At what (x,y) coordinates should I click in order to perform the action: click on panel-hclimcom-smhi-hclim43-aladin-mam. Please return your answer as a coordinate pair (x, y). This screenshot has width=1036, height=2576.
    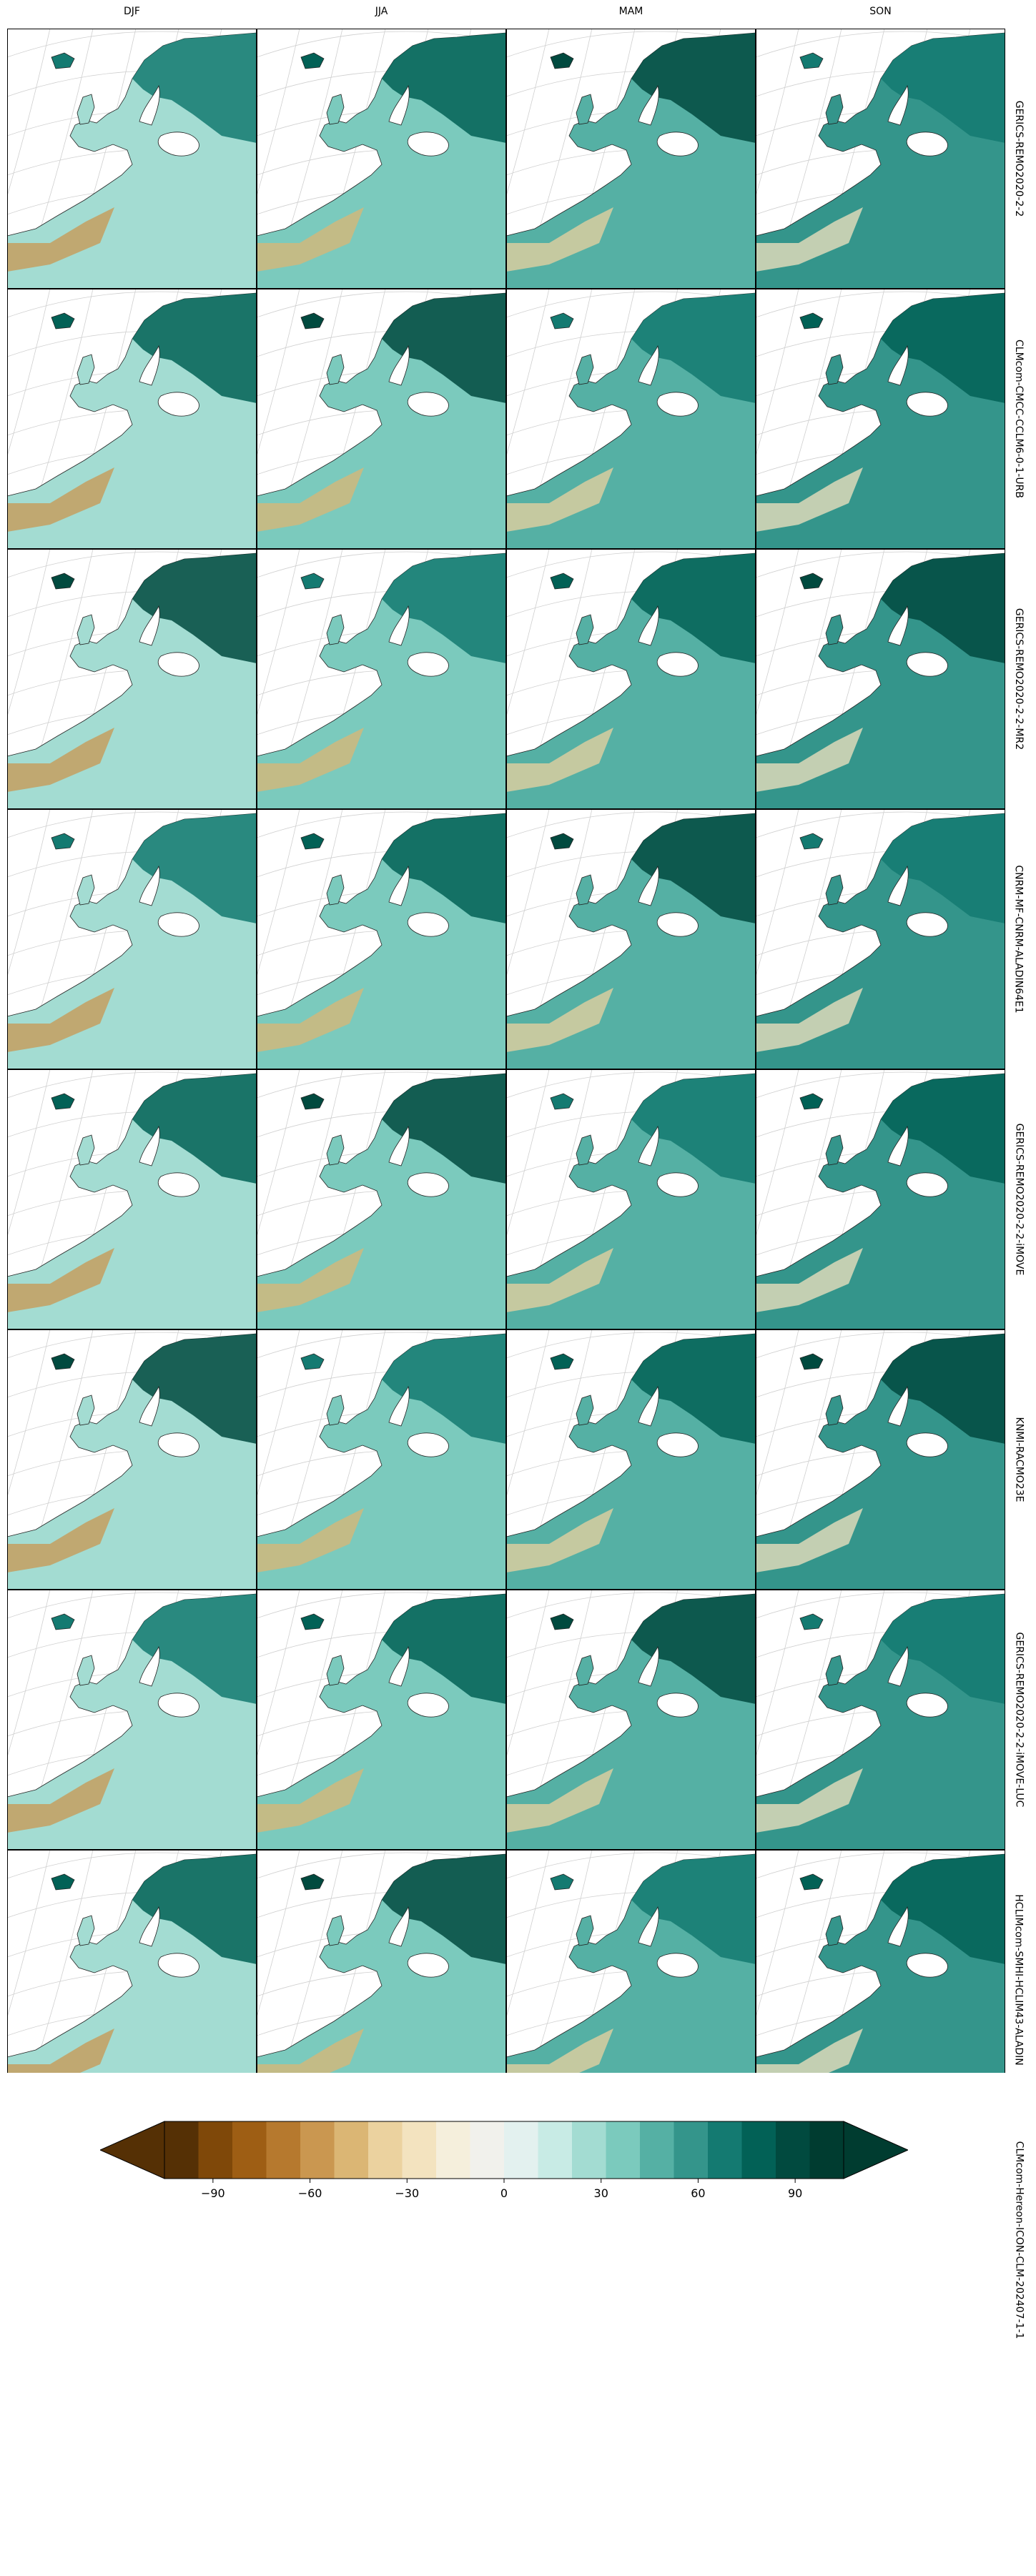
    Looking at the image, I should click on (631, 1962).